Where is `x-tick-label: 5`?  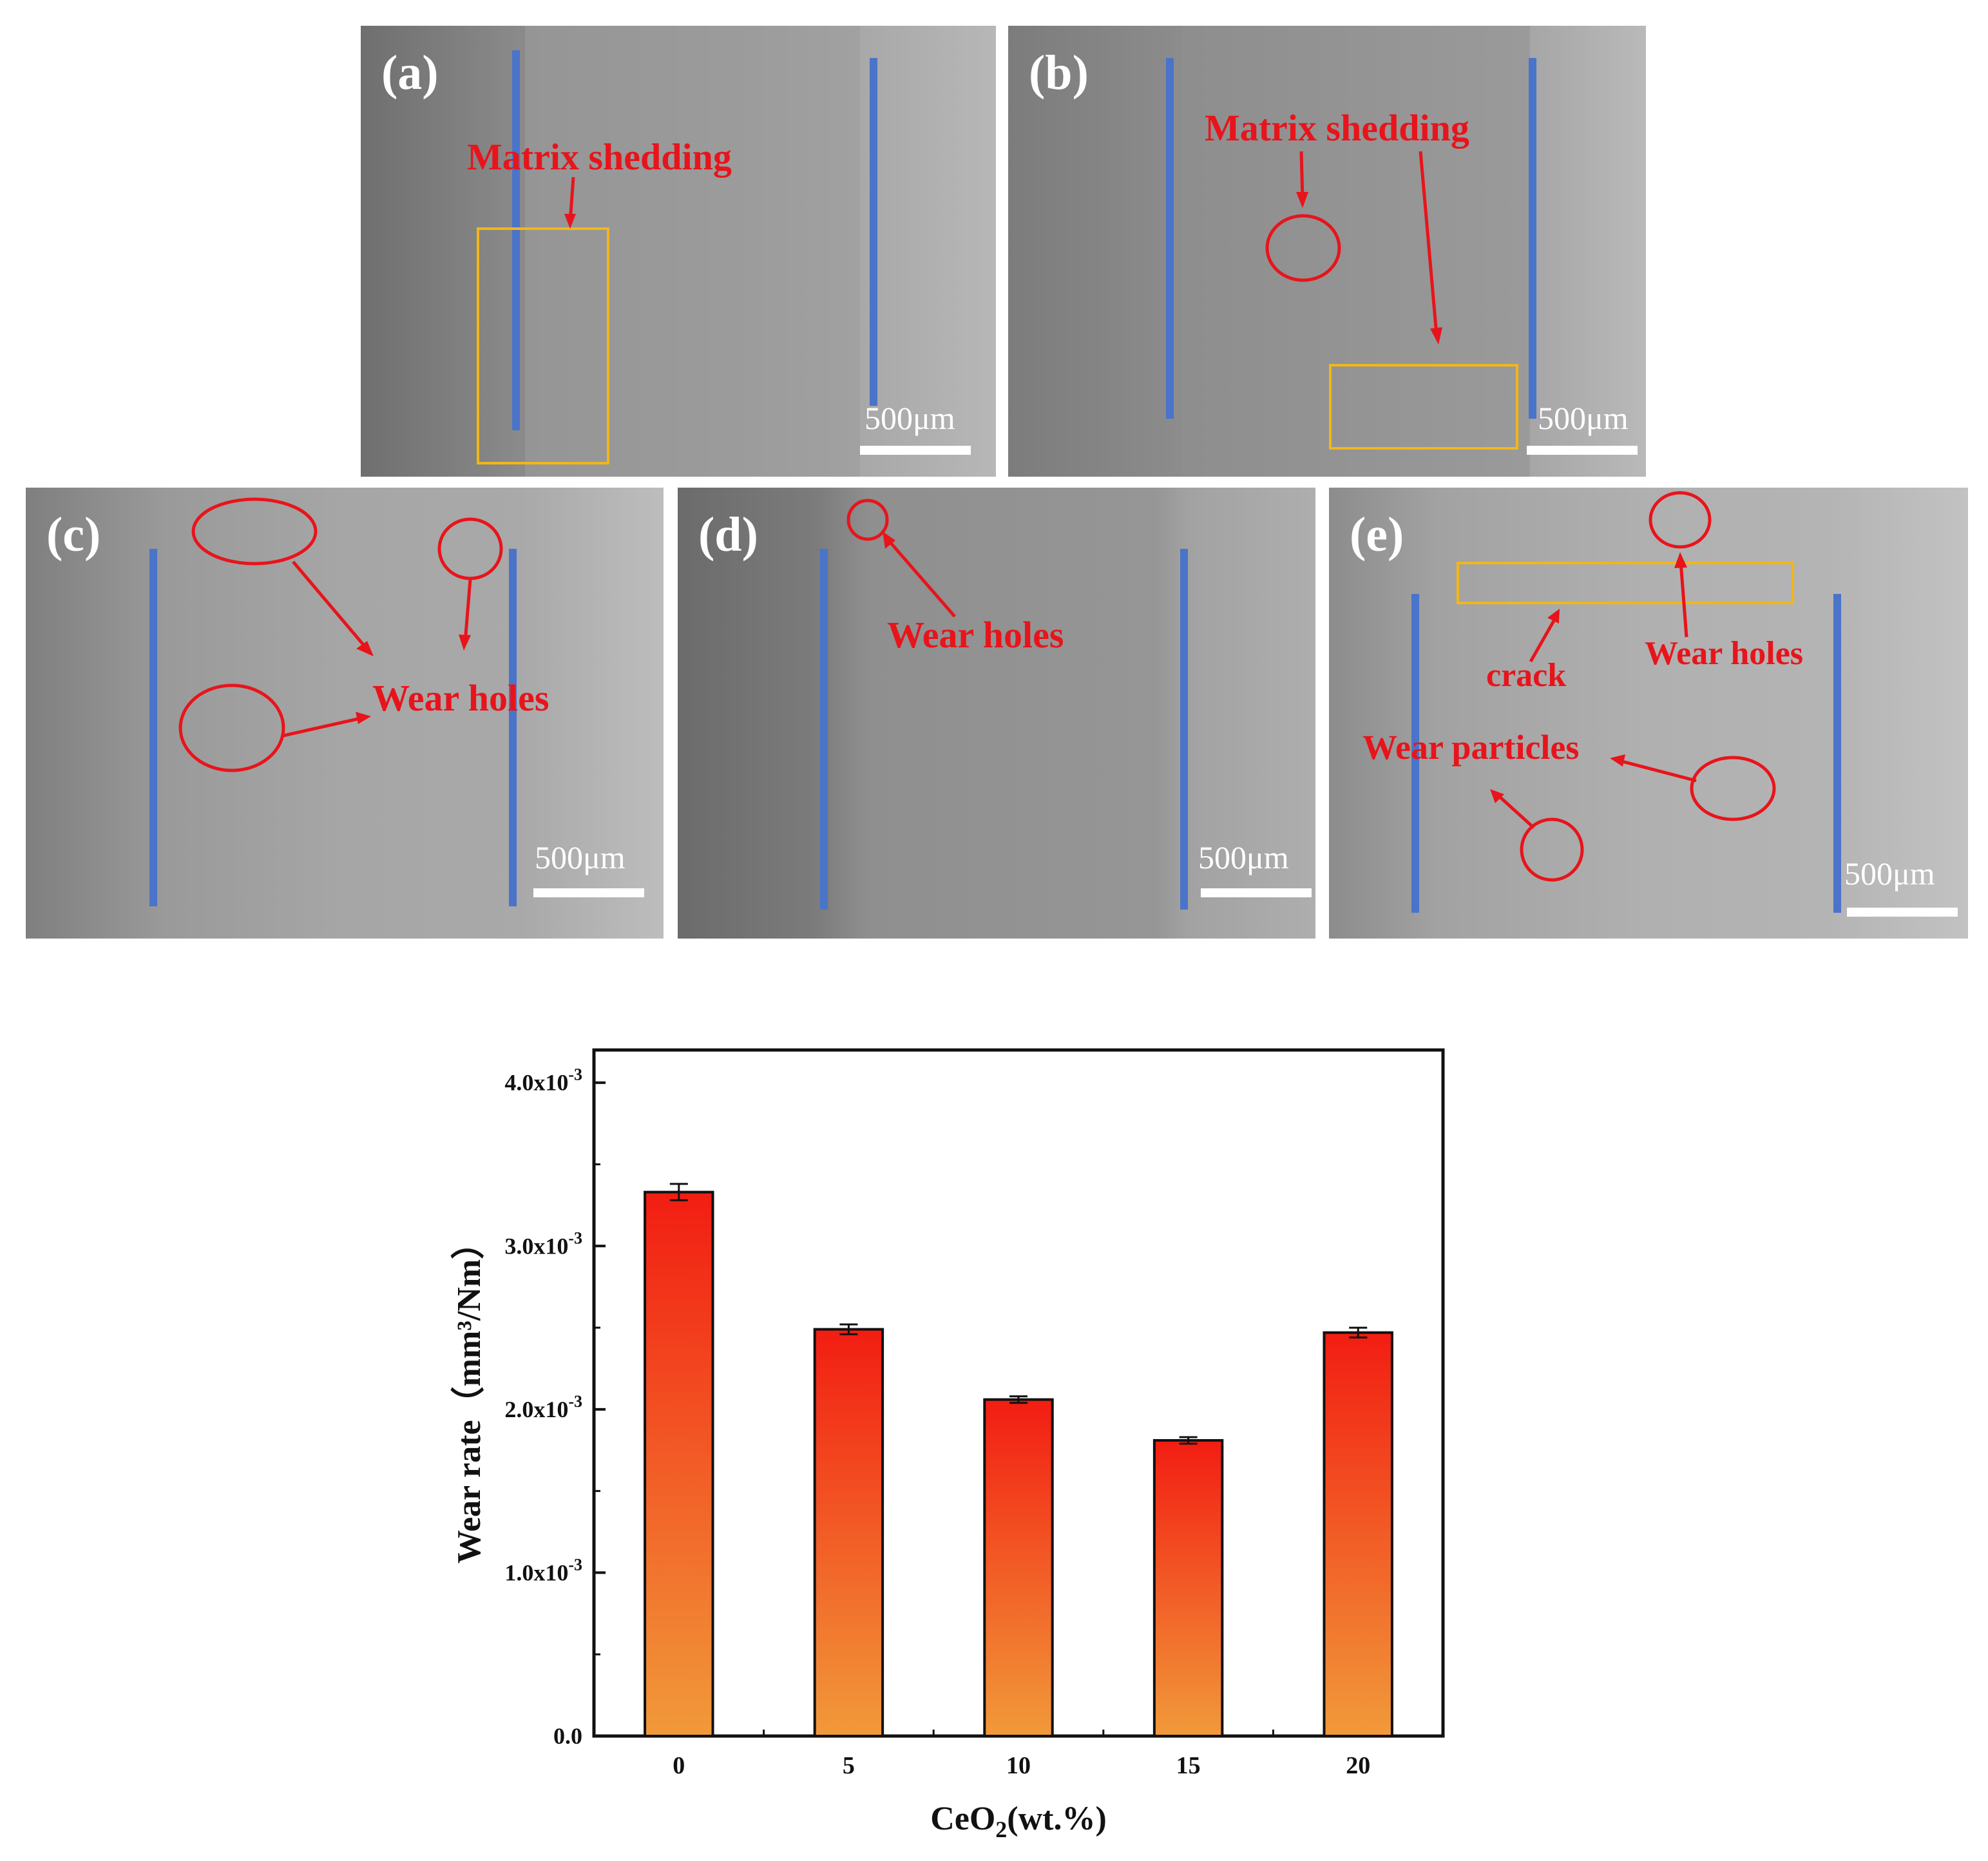
x-tick-label: 5 is located at coordinates (849, 1765).